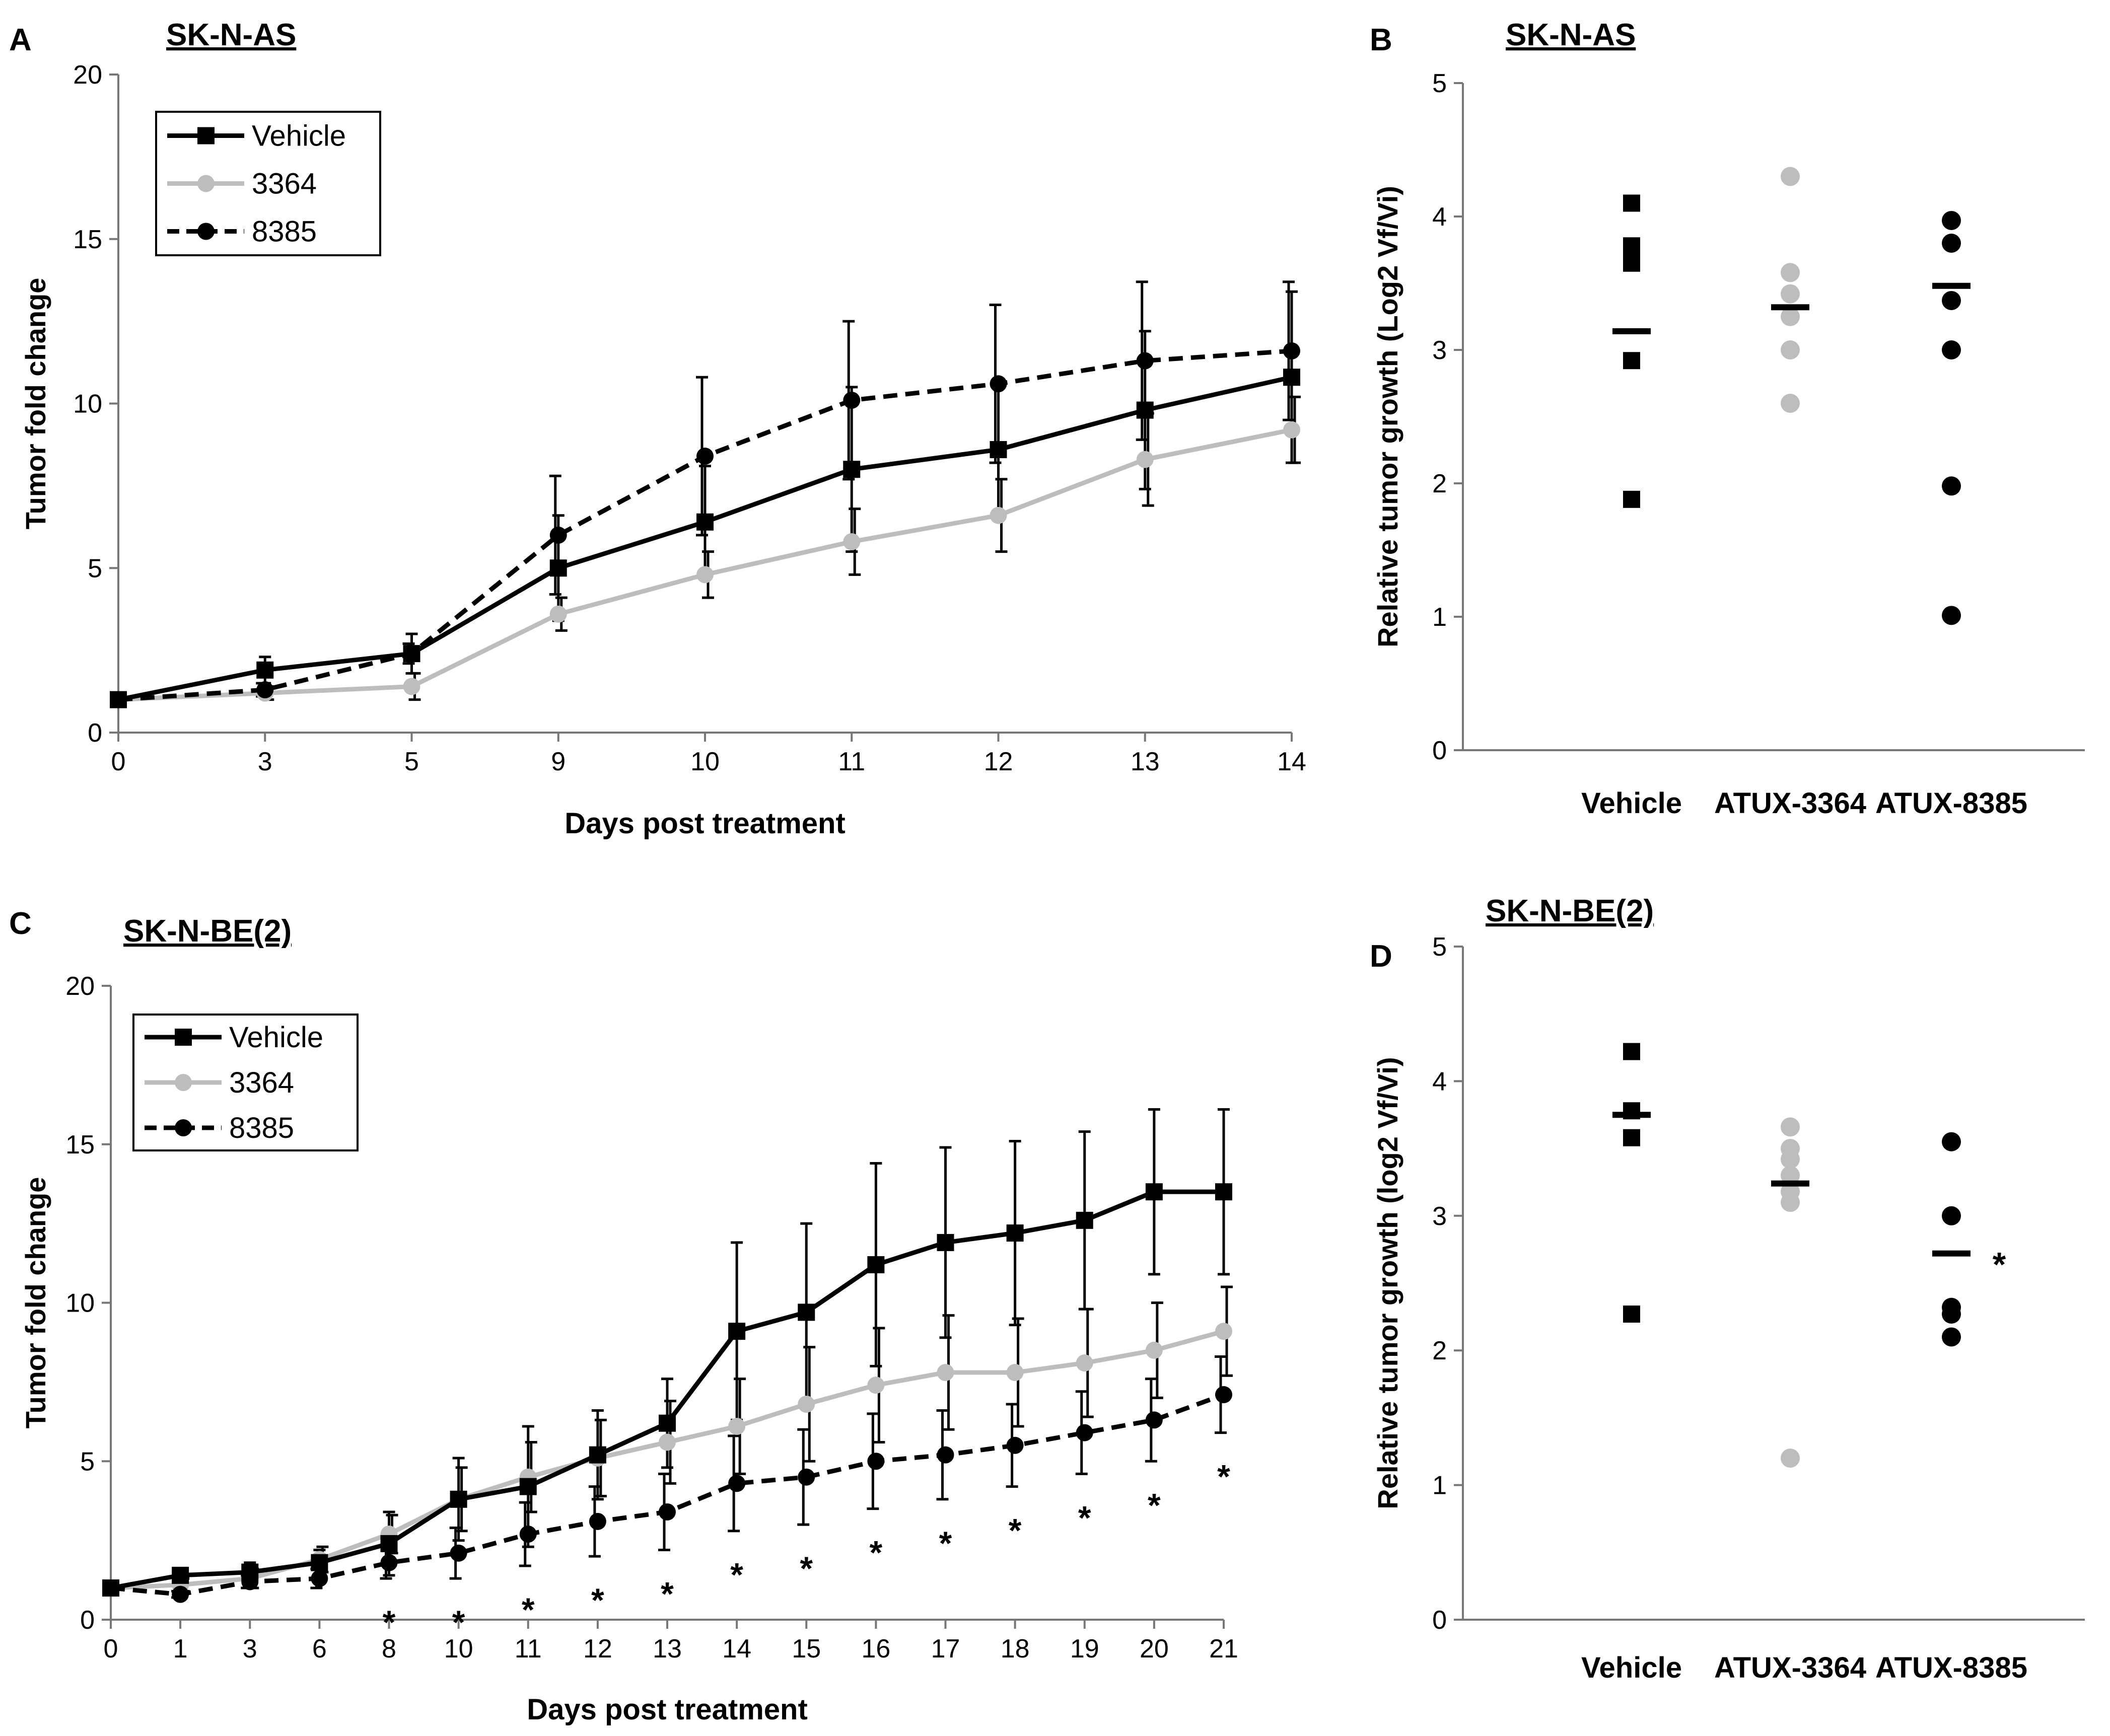 This screenshot has height=1736, width=2110. Describe the element at coordinates (20, 40) in the screenshot. I see `panel-letter-a: A` at that location.